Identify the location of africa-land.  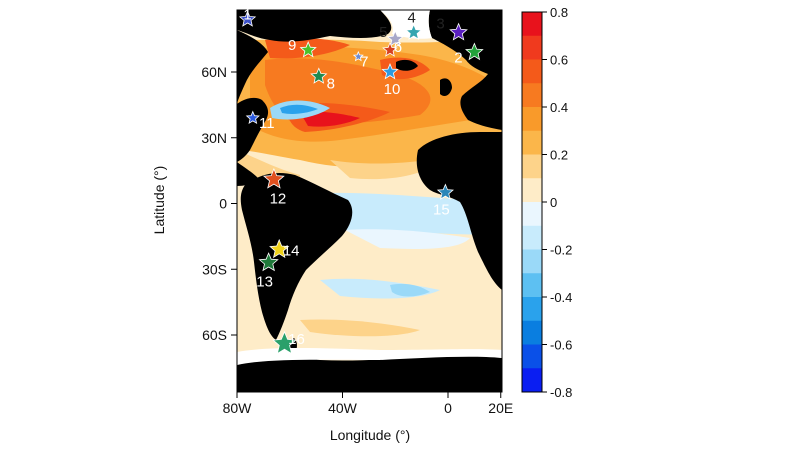
(459, 211).